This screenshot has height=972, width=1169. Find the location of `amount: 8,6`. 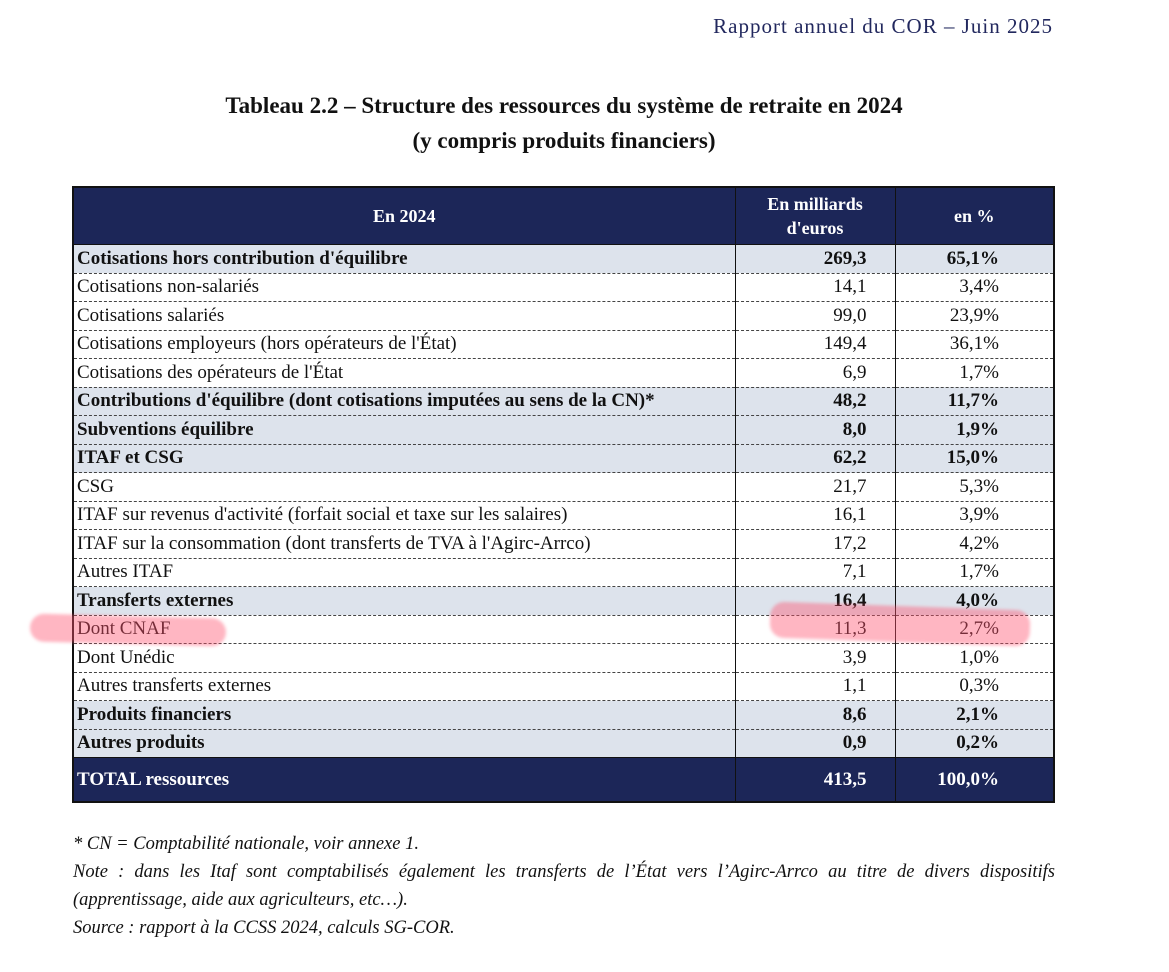

amount: 8,6 is located at coordinates (815, 715).